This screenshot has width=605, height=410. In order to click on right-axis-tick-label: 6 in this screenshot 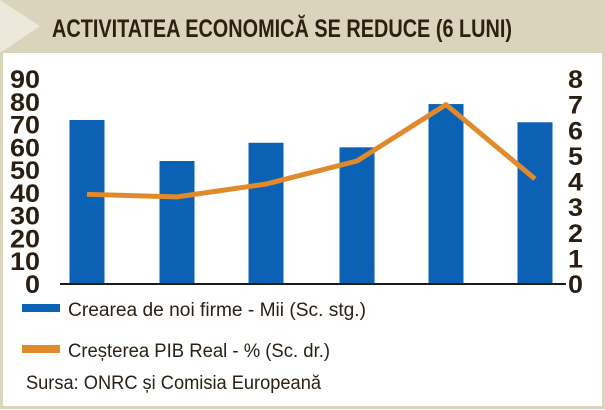, I will do `click(575, 131)`.